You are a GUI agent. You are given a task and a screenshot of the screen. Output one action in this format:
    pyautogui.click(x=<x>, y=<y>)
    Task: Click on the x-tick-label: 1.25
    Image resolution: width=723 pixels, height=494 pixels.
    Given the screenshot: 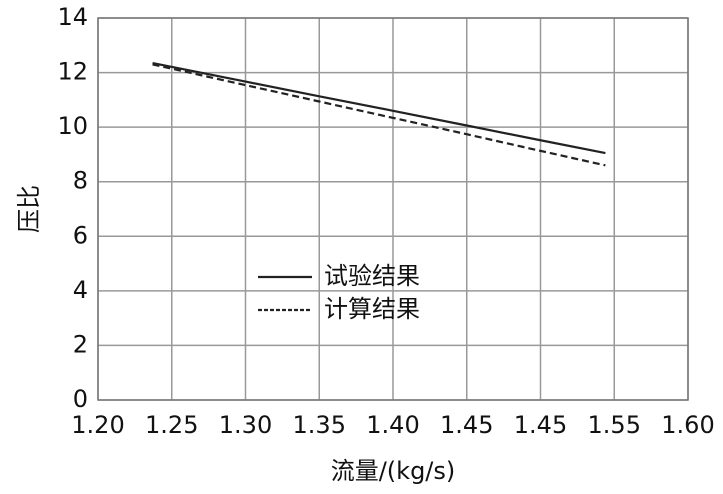 What is the action you would take?
    pyautogui.click(x=171, y=425)
    